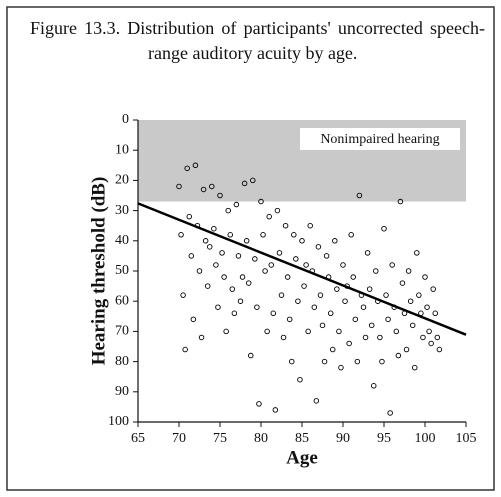 Image resolution: width=501 pixels, height=497 pixels. What do you see at coordinates (122, 240) in the screenshot?
I see `y-tick-label: 40` at bounding box center [122, 240].